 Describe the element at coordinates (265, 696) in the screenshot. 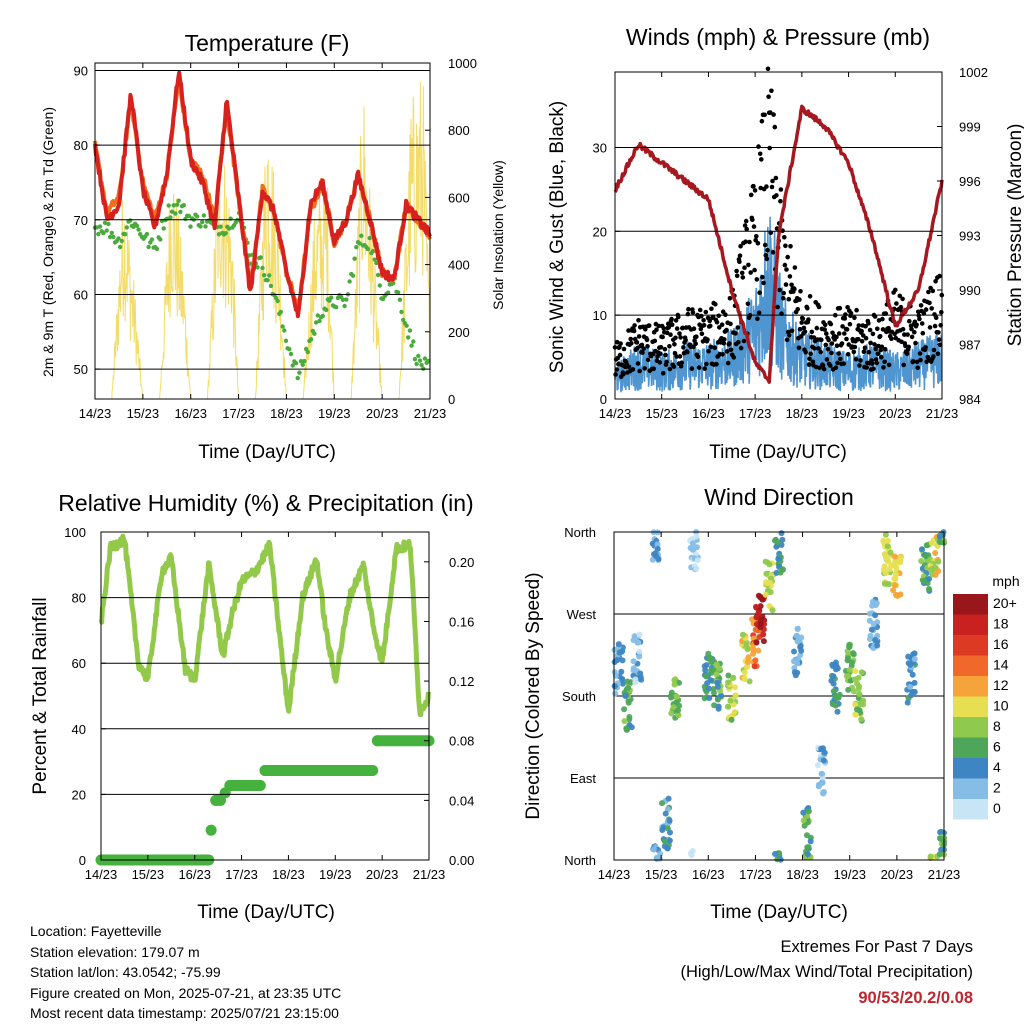

I see `humidity-plot-frame` at that location.